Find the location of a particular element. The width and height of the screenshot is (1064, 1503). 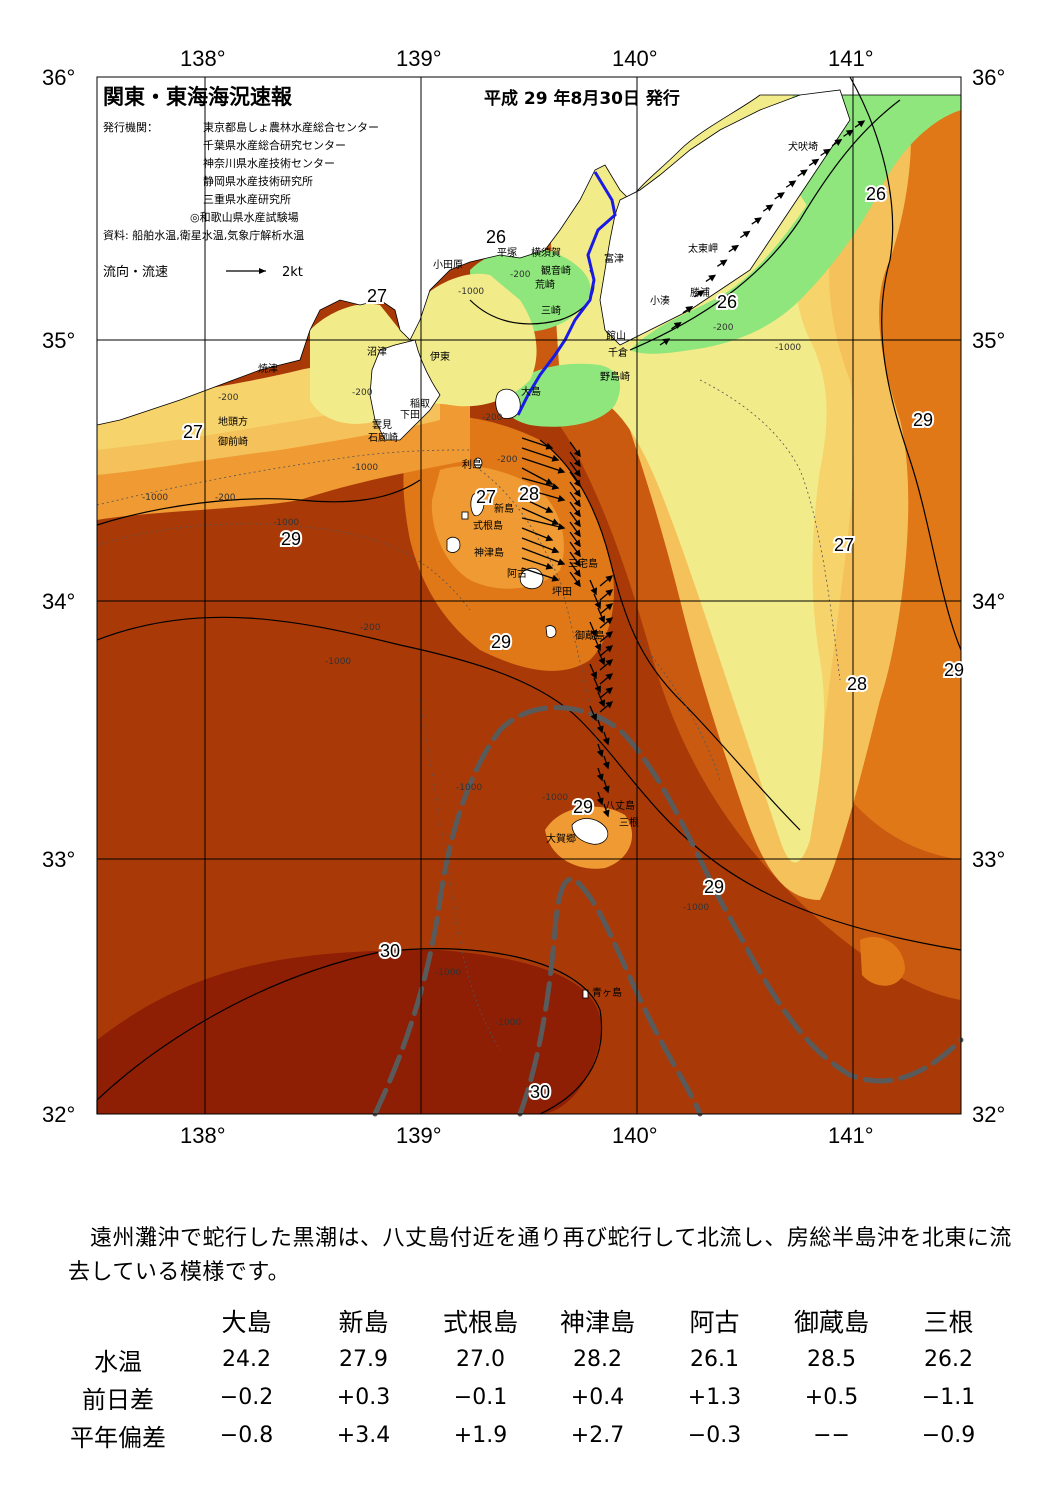

place-label: 御蔵島 is located at coordinates (590, 635).